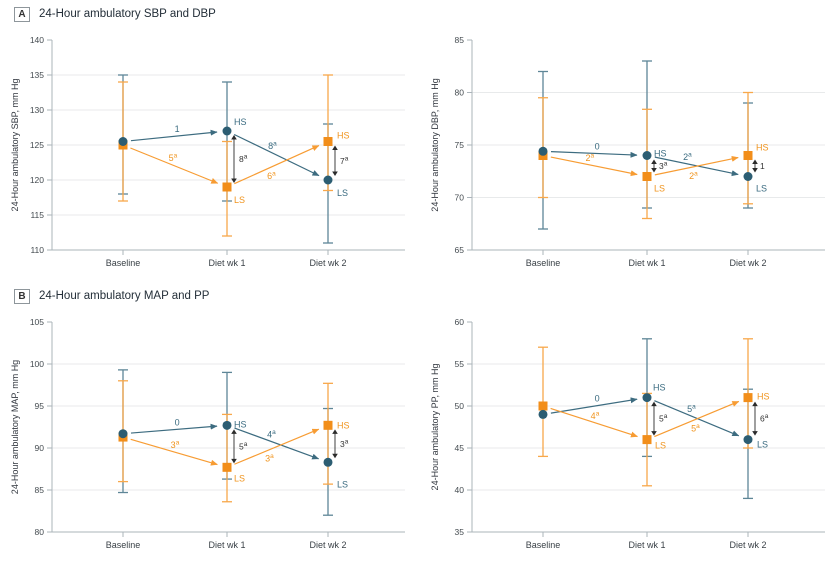 Image resolution: width=838 pixels, height=566 pixels. I want to click on y-axis: 110 115 120 125 130 135 140, so click(41, 145).